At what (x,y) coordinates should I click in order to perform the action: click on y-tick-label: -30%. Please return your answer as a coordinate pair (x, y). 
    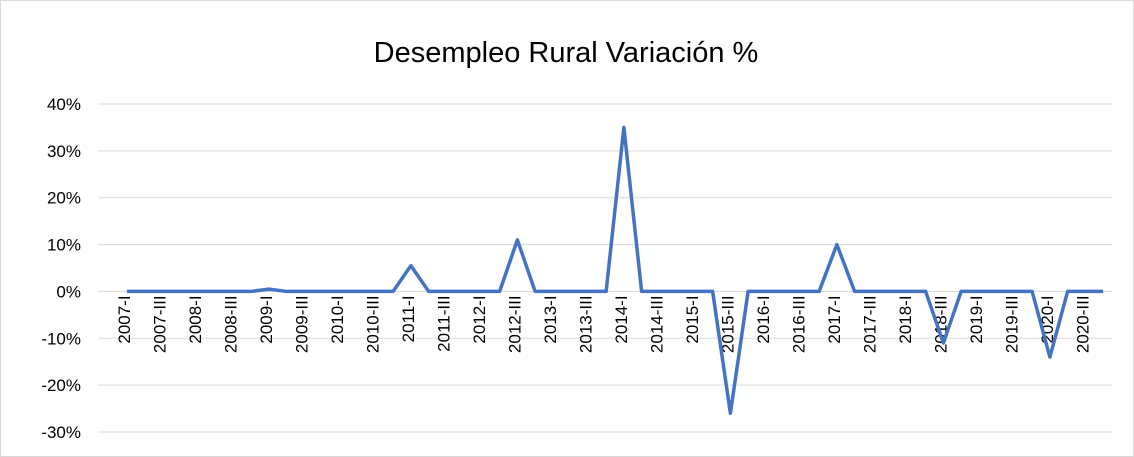
    Looking at the image, I should click on (61, 432).